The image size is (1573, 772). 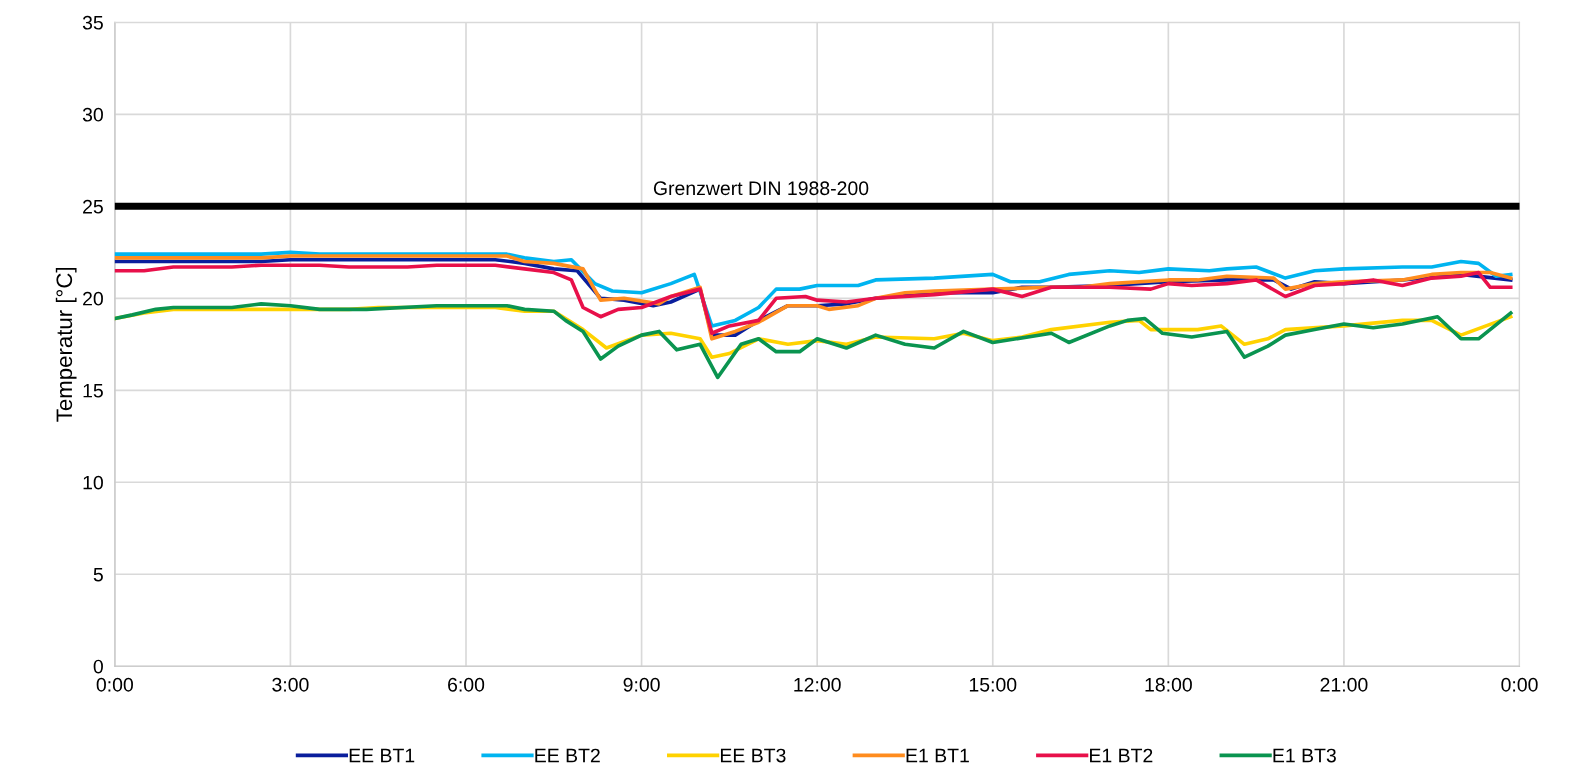 What do you see at coordinates (761, 188) in the screenshot?
I see `ref-line-label: Grenzwert DIN 1988-200` at bounding box center [761, 188].